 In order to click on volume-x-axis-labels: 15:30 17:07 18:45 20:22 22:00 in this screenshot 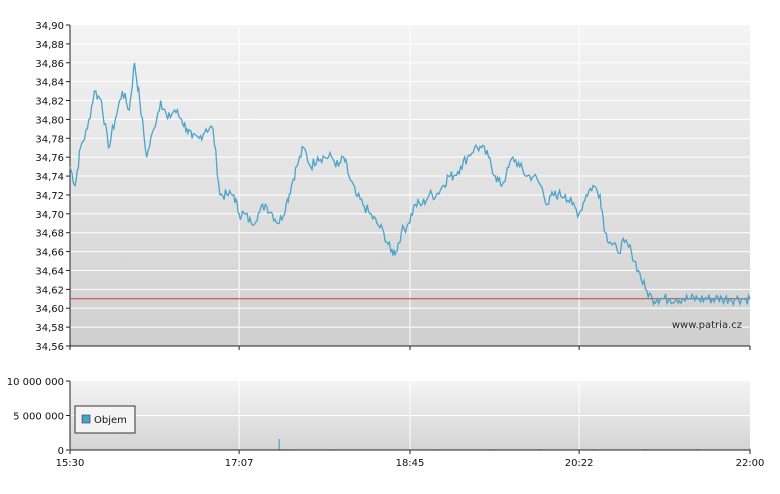, I will do `click(410, 459)`.